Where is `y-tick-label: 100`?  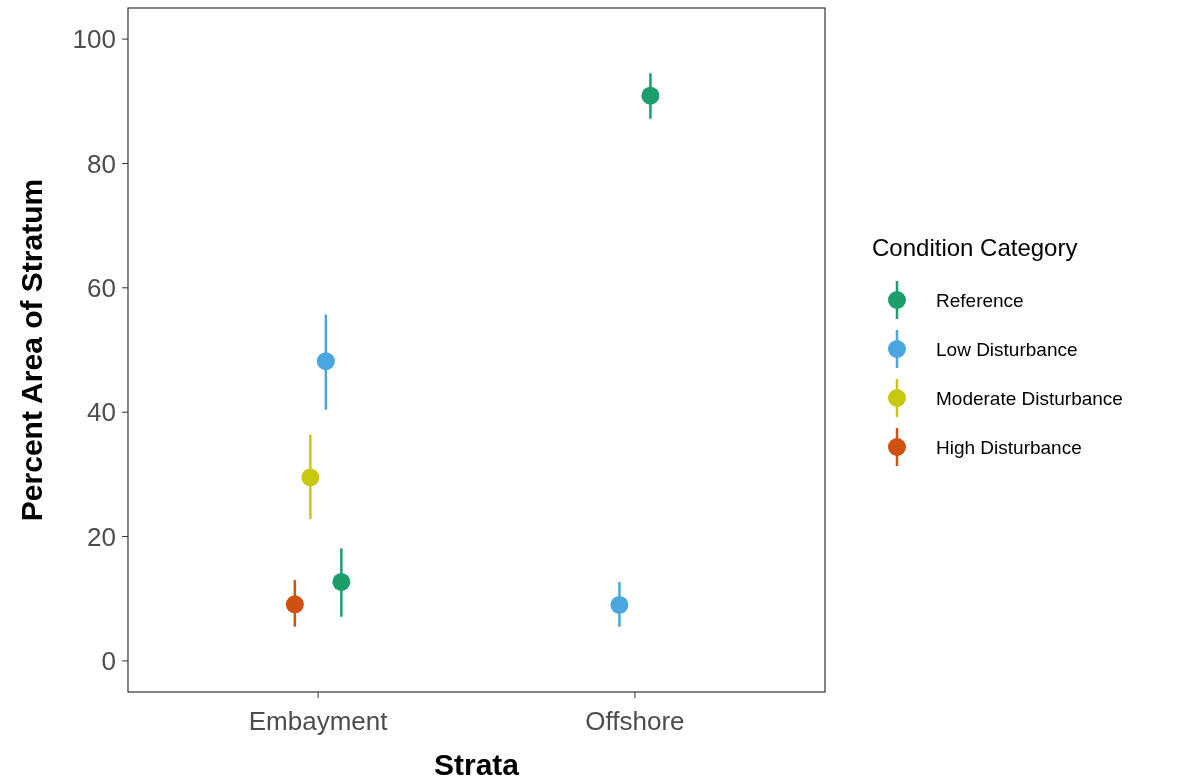 y-tick-label: 100 is located at coordinates (94, 39).